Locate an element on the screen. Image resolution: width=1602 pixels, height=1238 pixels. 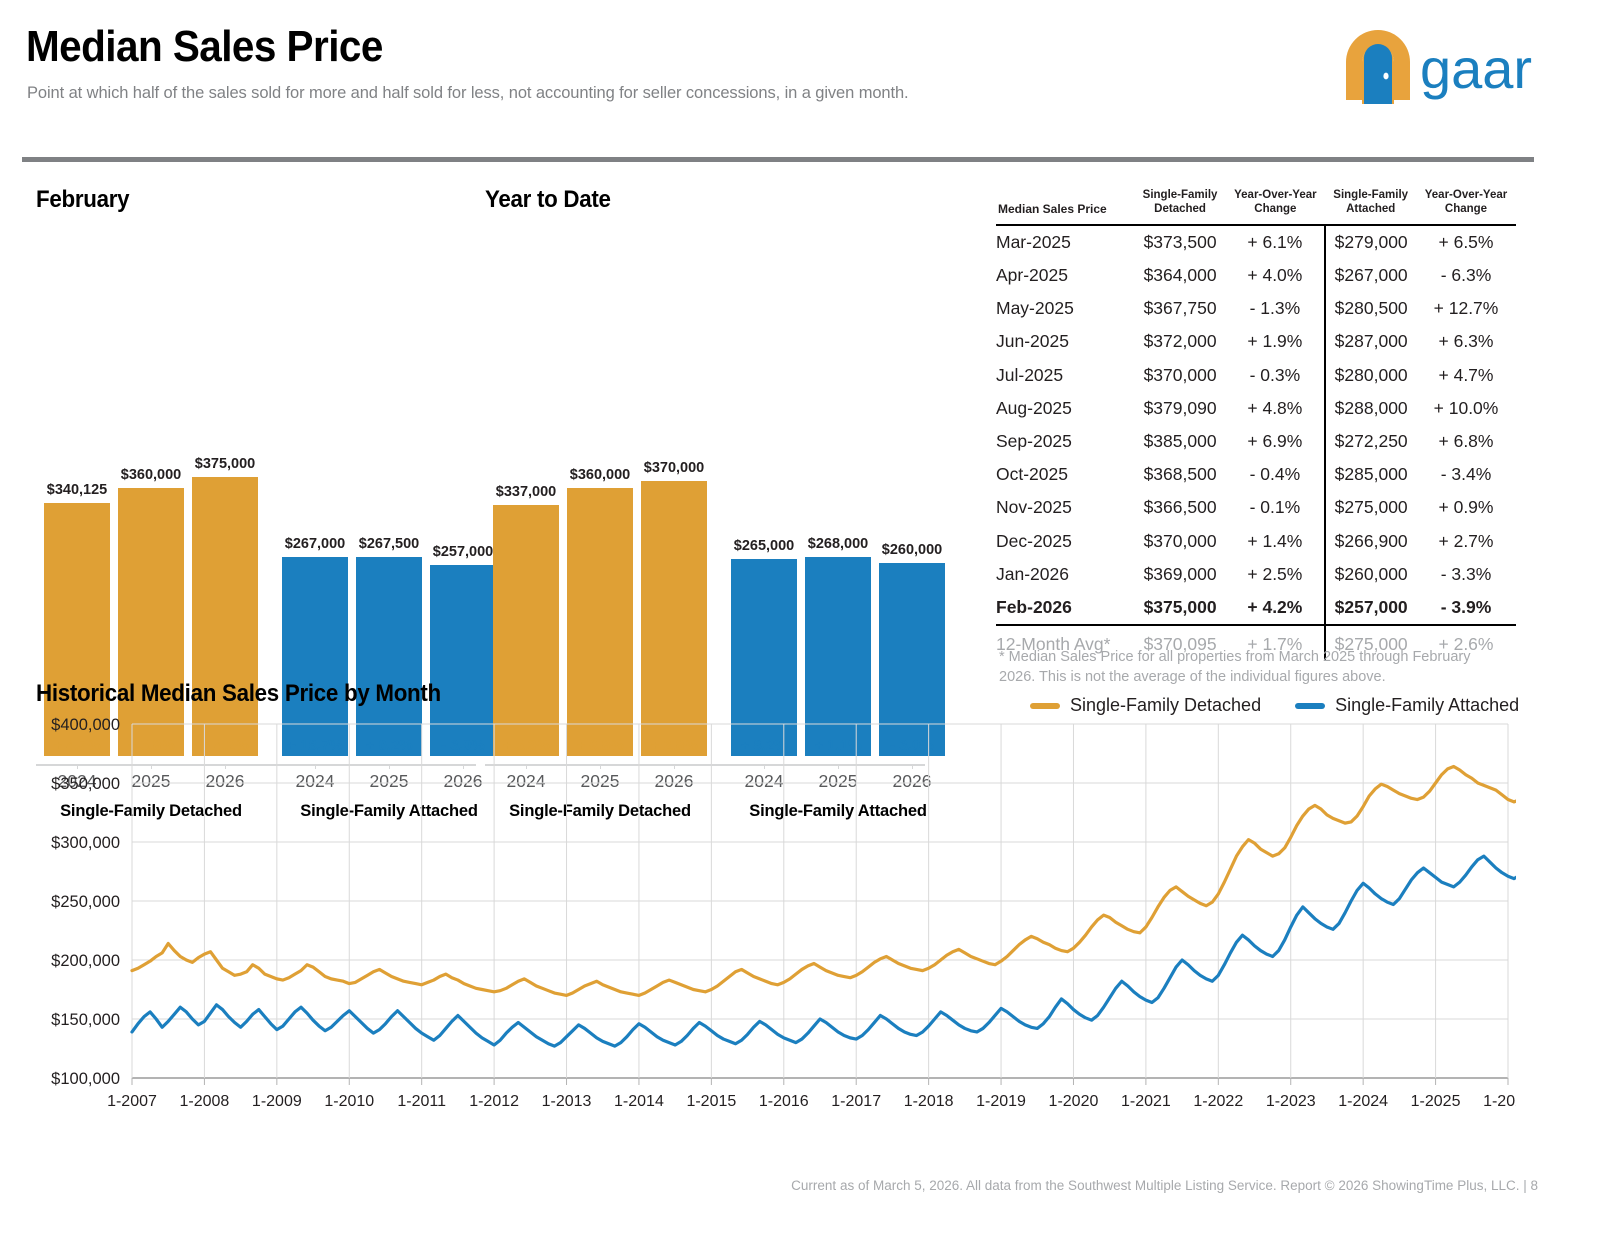
x-axis-tick-label: 1-2007 is located at coordinates (132, 1101).